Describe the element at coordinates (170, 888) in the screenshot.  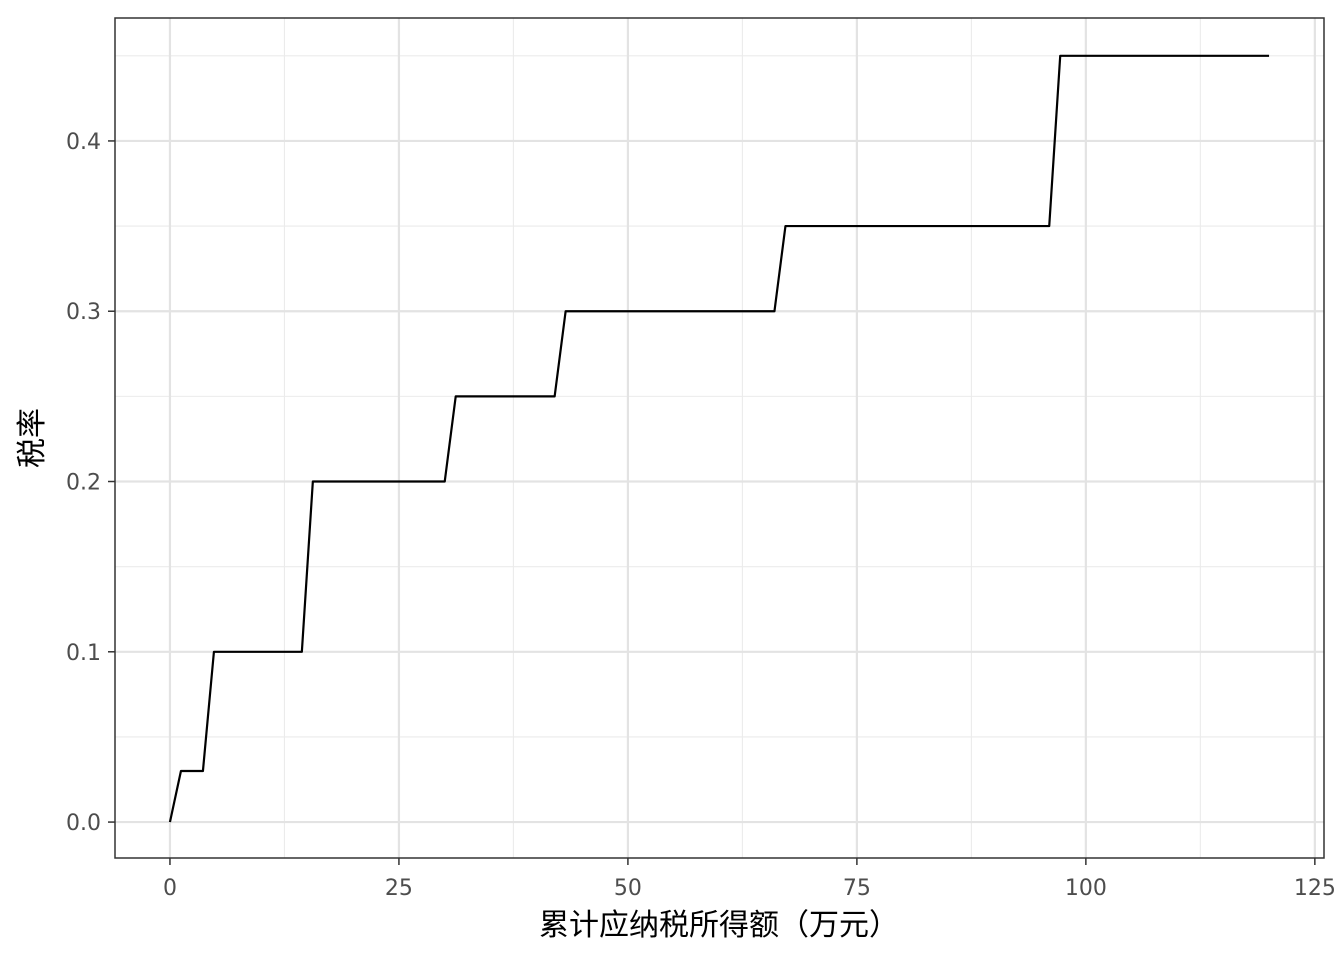
I see `x-tick-label-0: 0` at that location.